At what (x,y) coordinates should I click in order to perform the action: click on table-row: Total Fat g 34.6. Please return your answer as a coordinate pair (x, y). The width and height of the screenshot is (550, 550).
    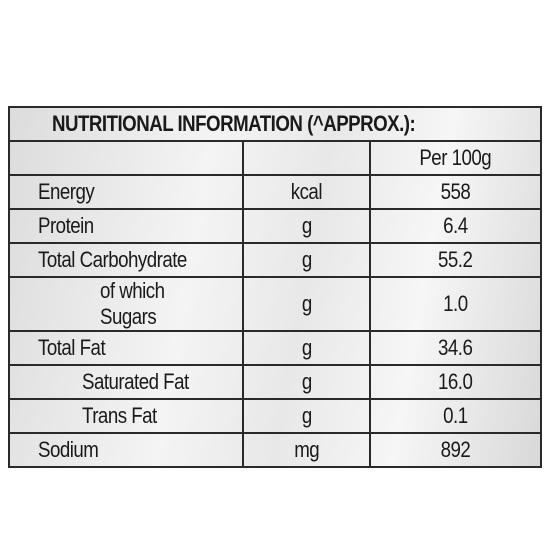
    Looking at the image, I should click on (275, 348).